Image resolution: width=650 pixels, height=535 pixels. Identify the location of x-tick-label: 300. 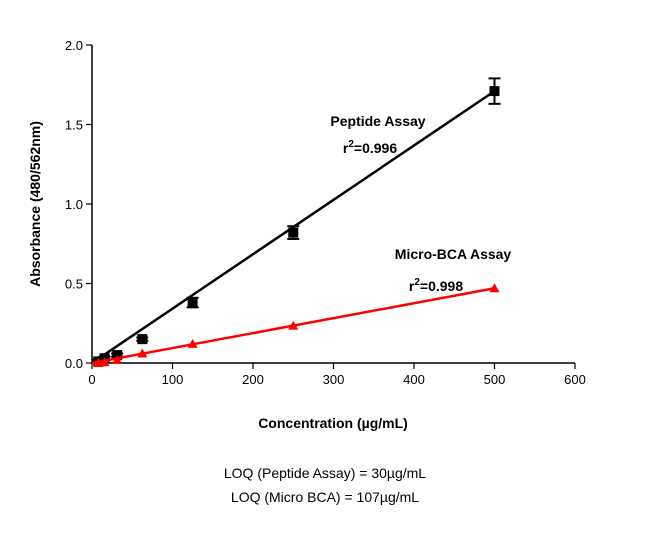
(334, 379).